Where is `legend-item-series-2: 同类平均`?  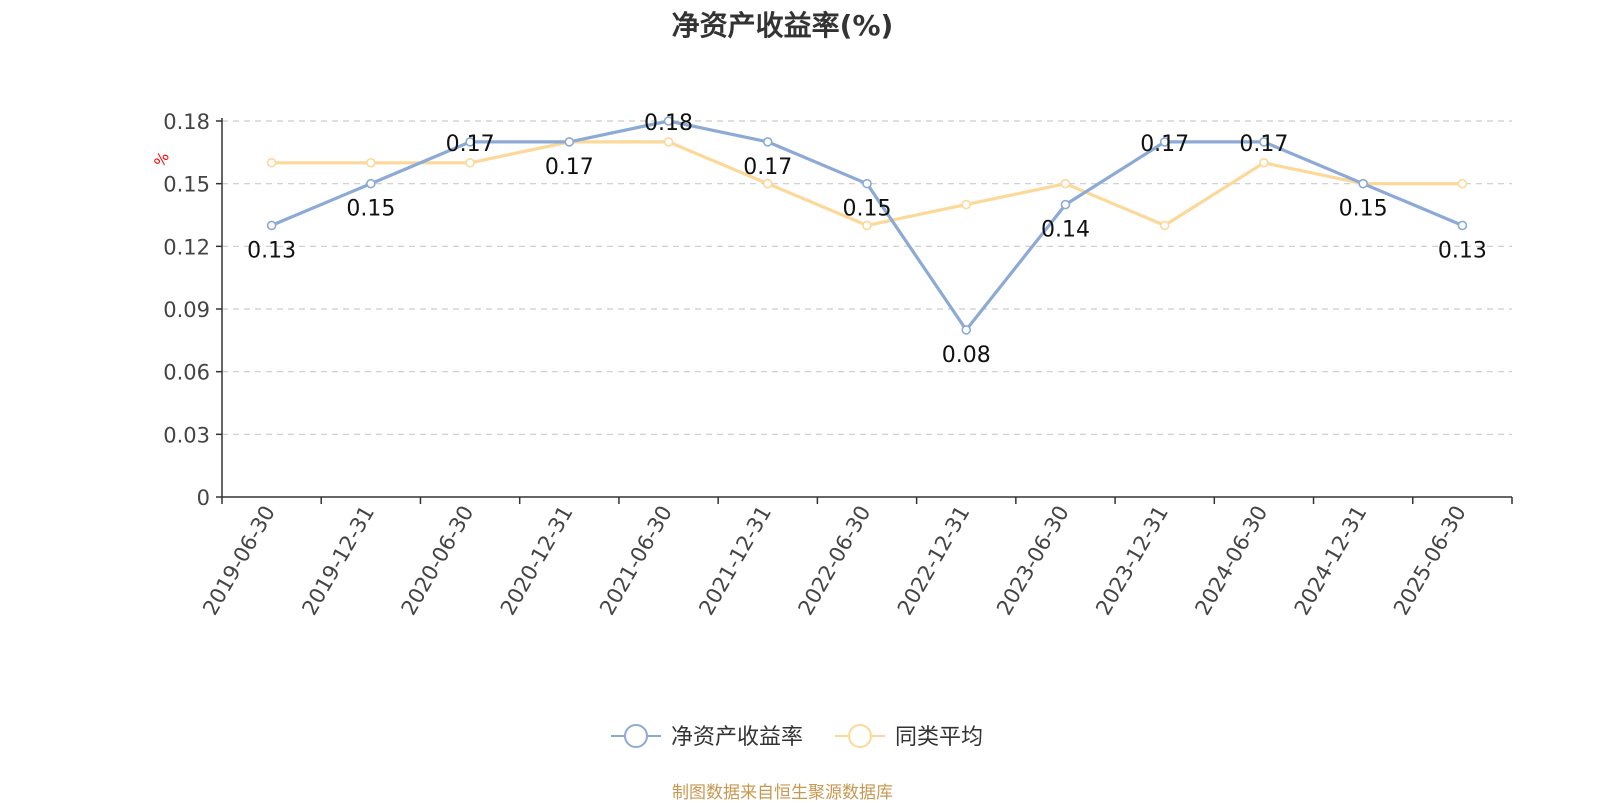
legend-item-series-2: 同类平均 is located at coordinates (909, 737).